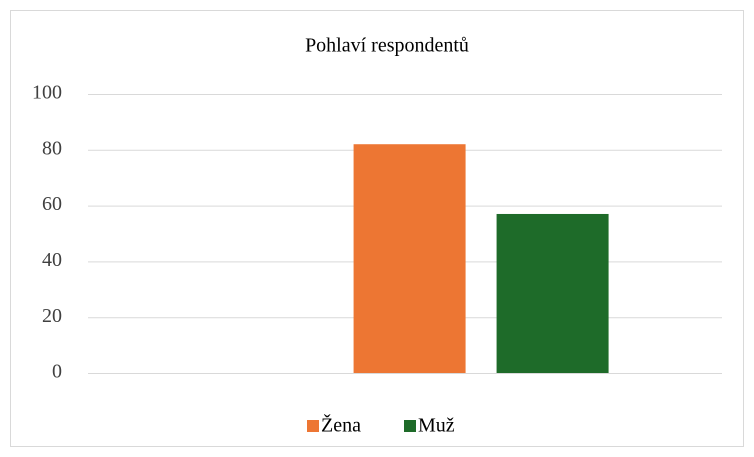 The image size is (754, 457). Describe the element at coordinates (52, 204) in the screenshot. I see `y-tick-label: 60` at that location.